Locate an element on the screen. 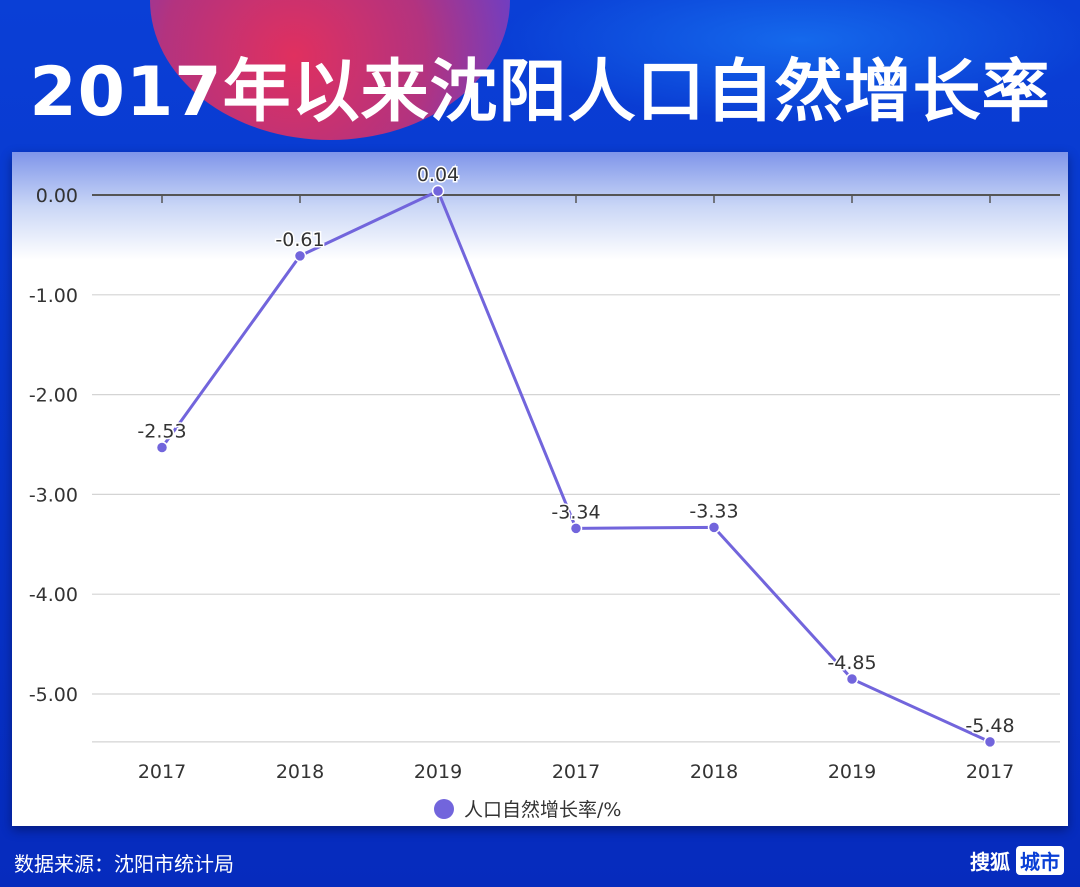 This screenshot has height=887, width=1080. data-label: -0.61 is located at coordinates (299, 240).